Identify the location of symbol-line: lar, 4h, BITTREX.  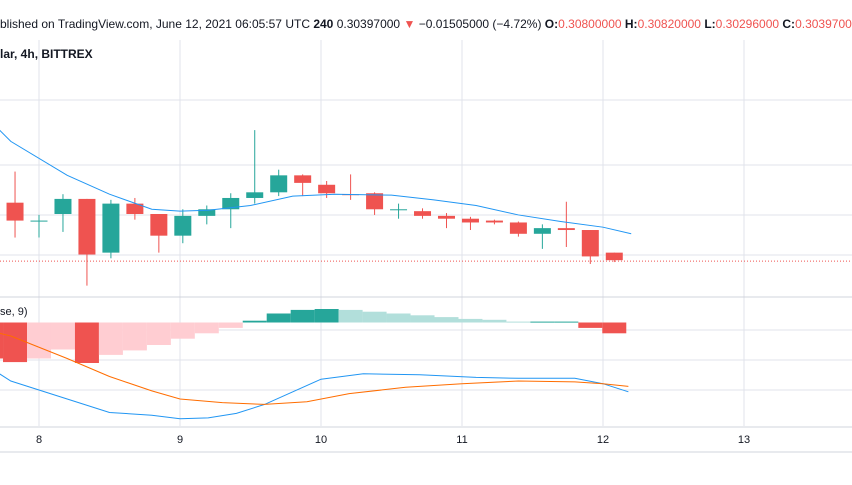
(46, 54).